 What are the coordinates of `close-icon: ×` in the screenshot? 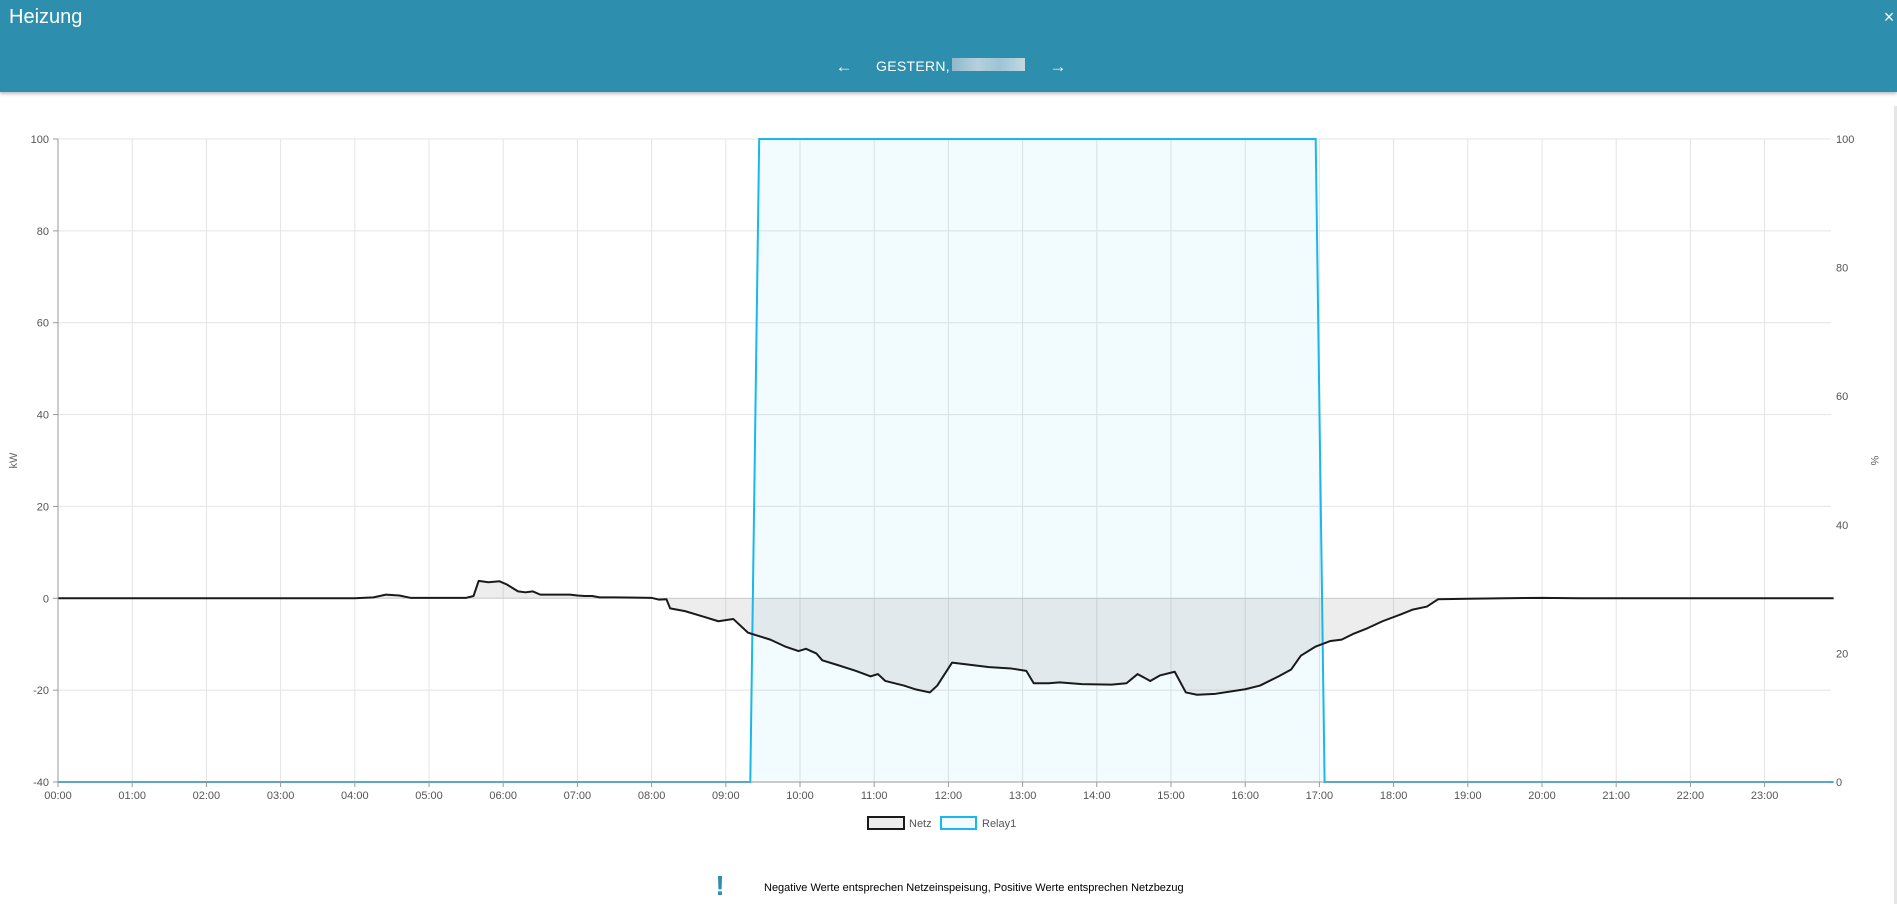 It's located at (1889, 17).